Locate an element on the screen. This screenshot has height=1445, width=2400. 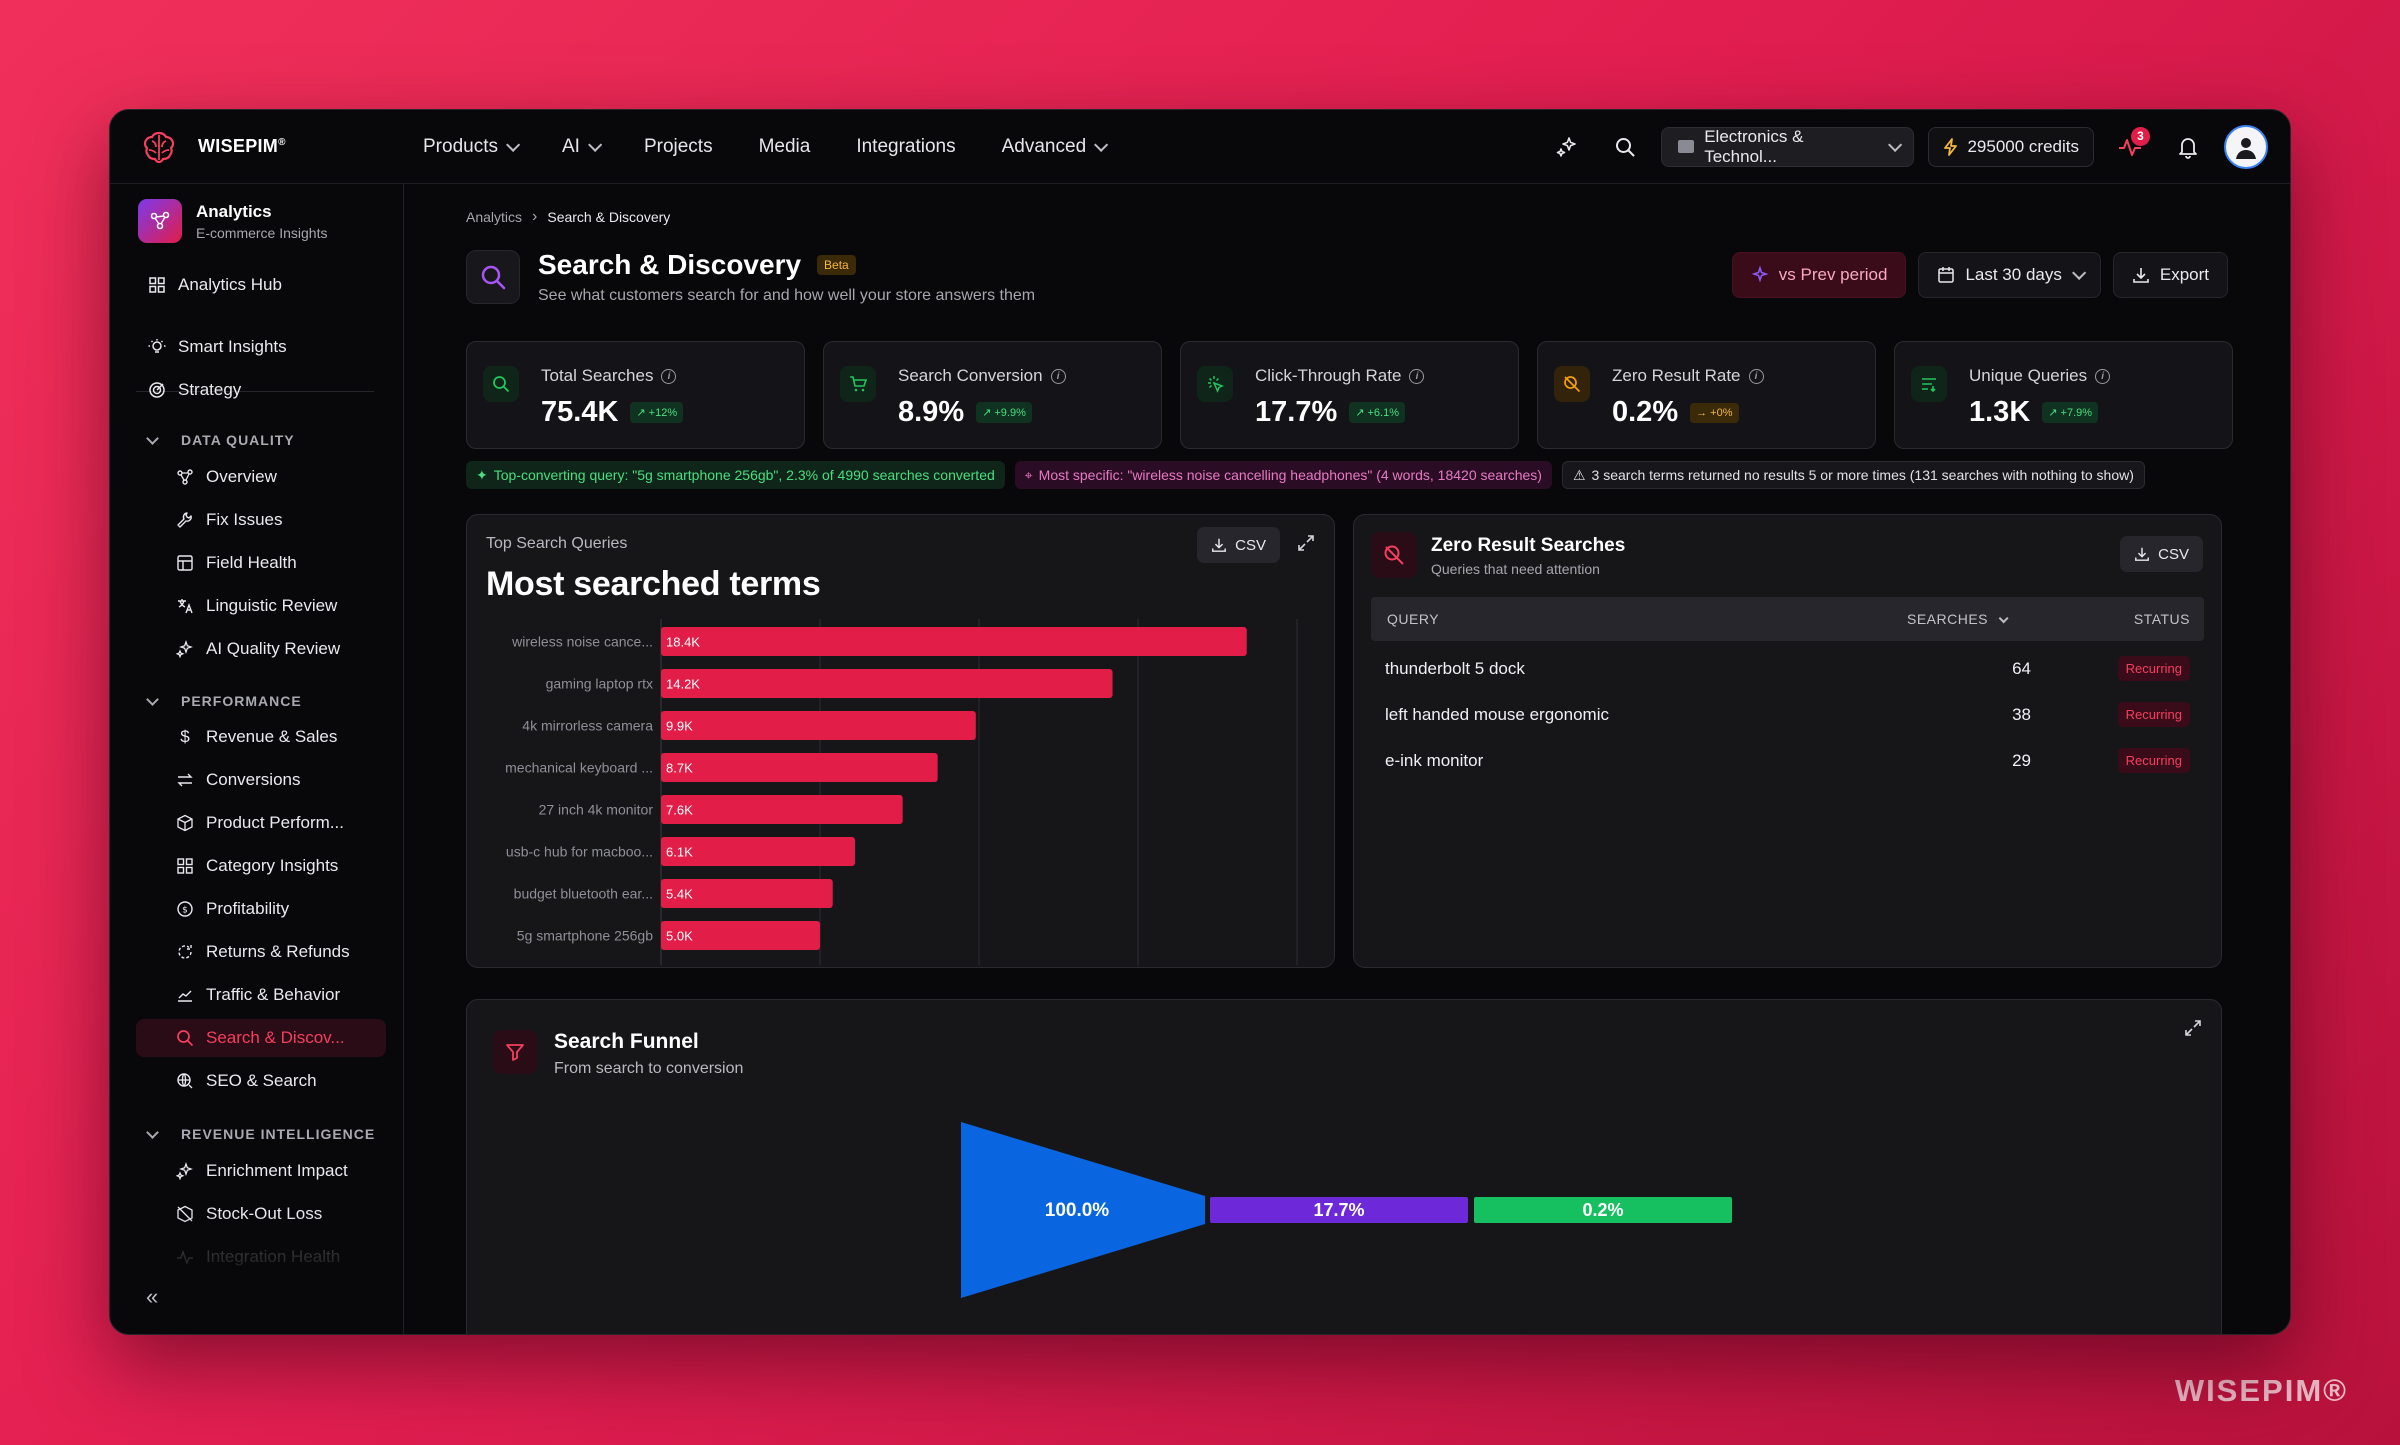
column-status: STATUS is located at coordinates (2161, 619).